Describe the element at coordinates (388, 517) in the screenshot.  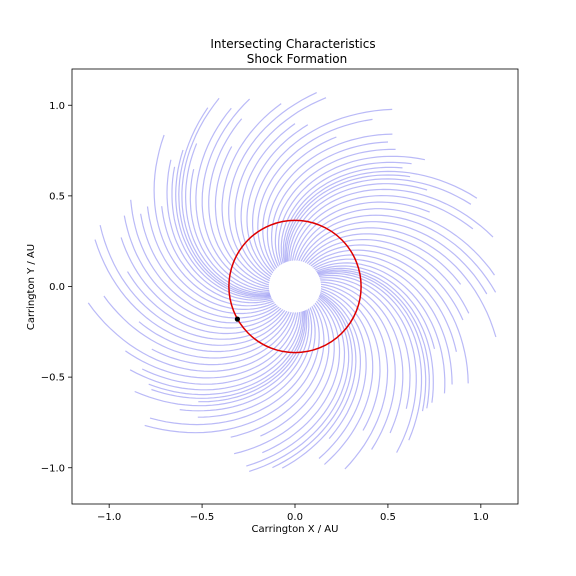
I see `x-tick-label: 0.5` at that location.